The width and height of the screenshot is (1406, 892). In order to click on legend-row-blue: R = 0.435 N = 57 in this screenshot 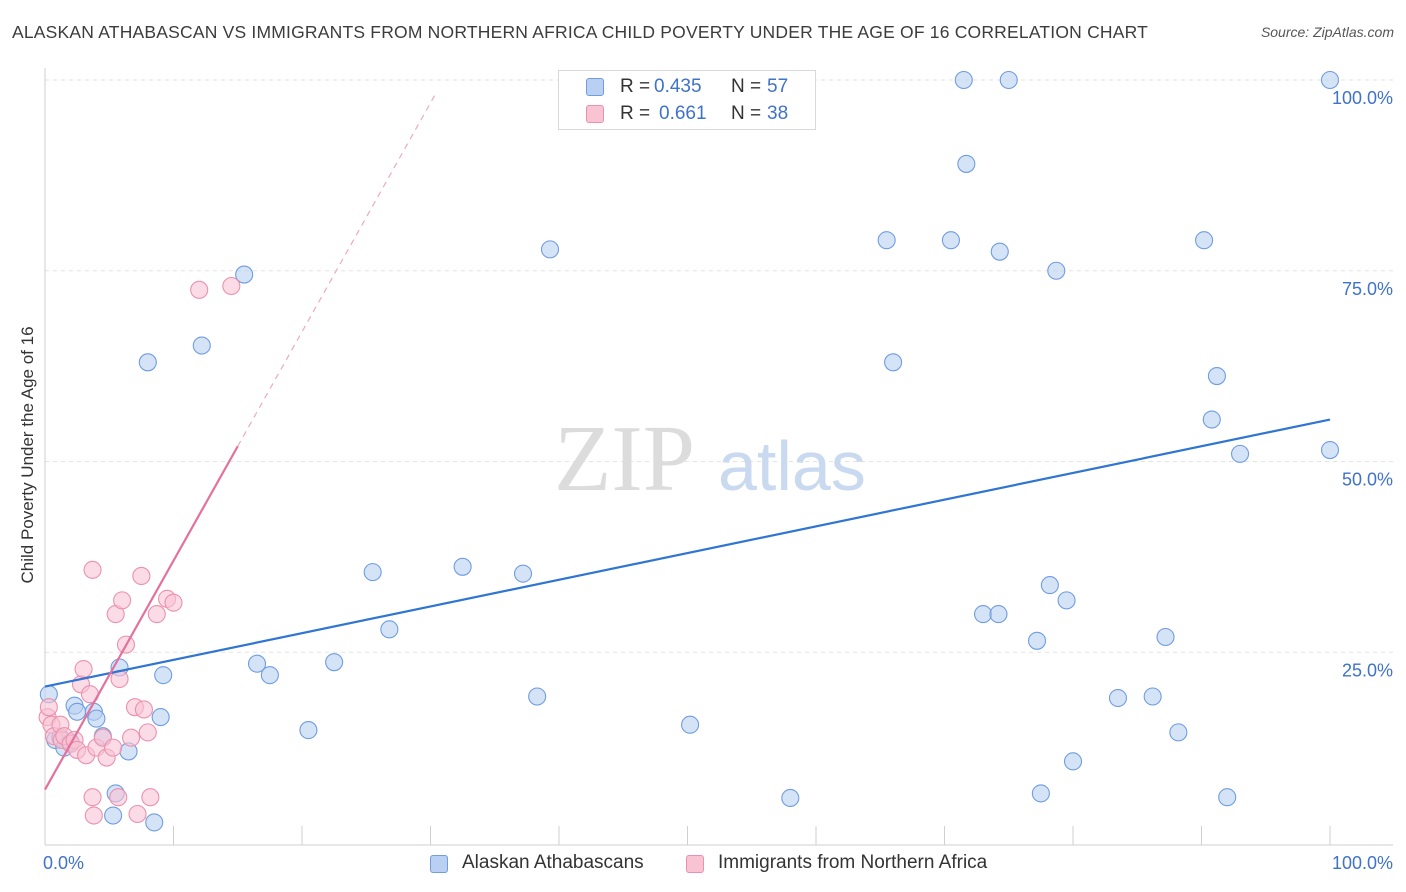, I will do `click(687, 87)`.